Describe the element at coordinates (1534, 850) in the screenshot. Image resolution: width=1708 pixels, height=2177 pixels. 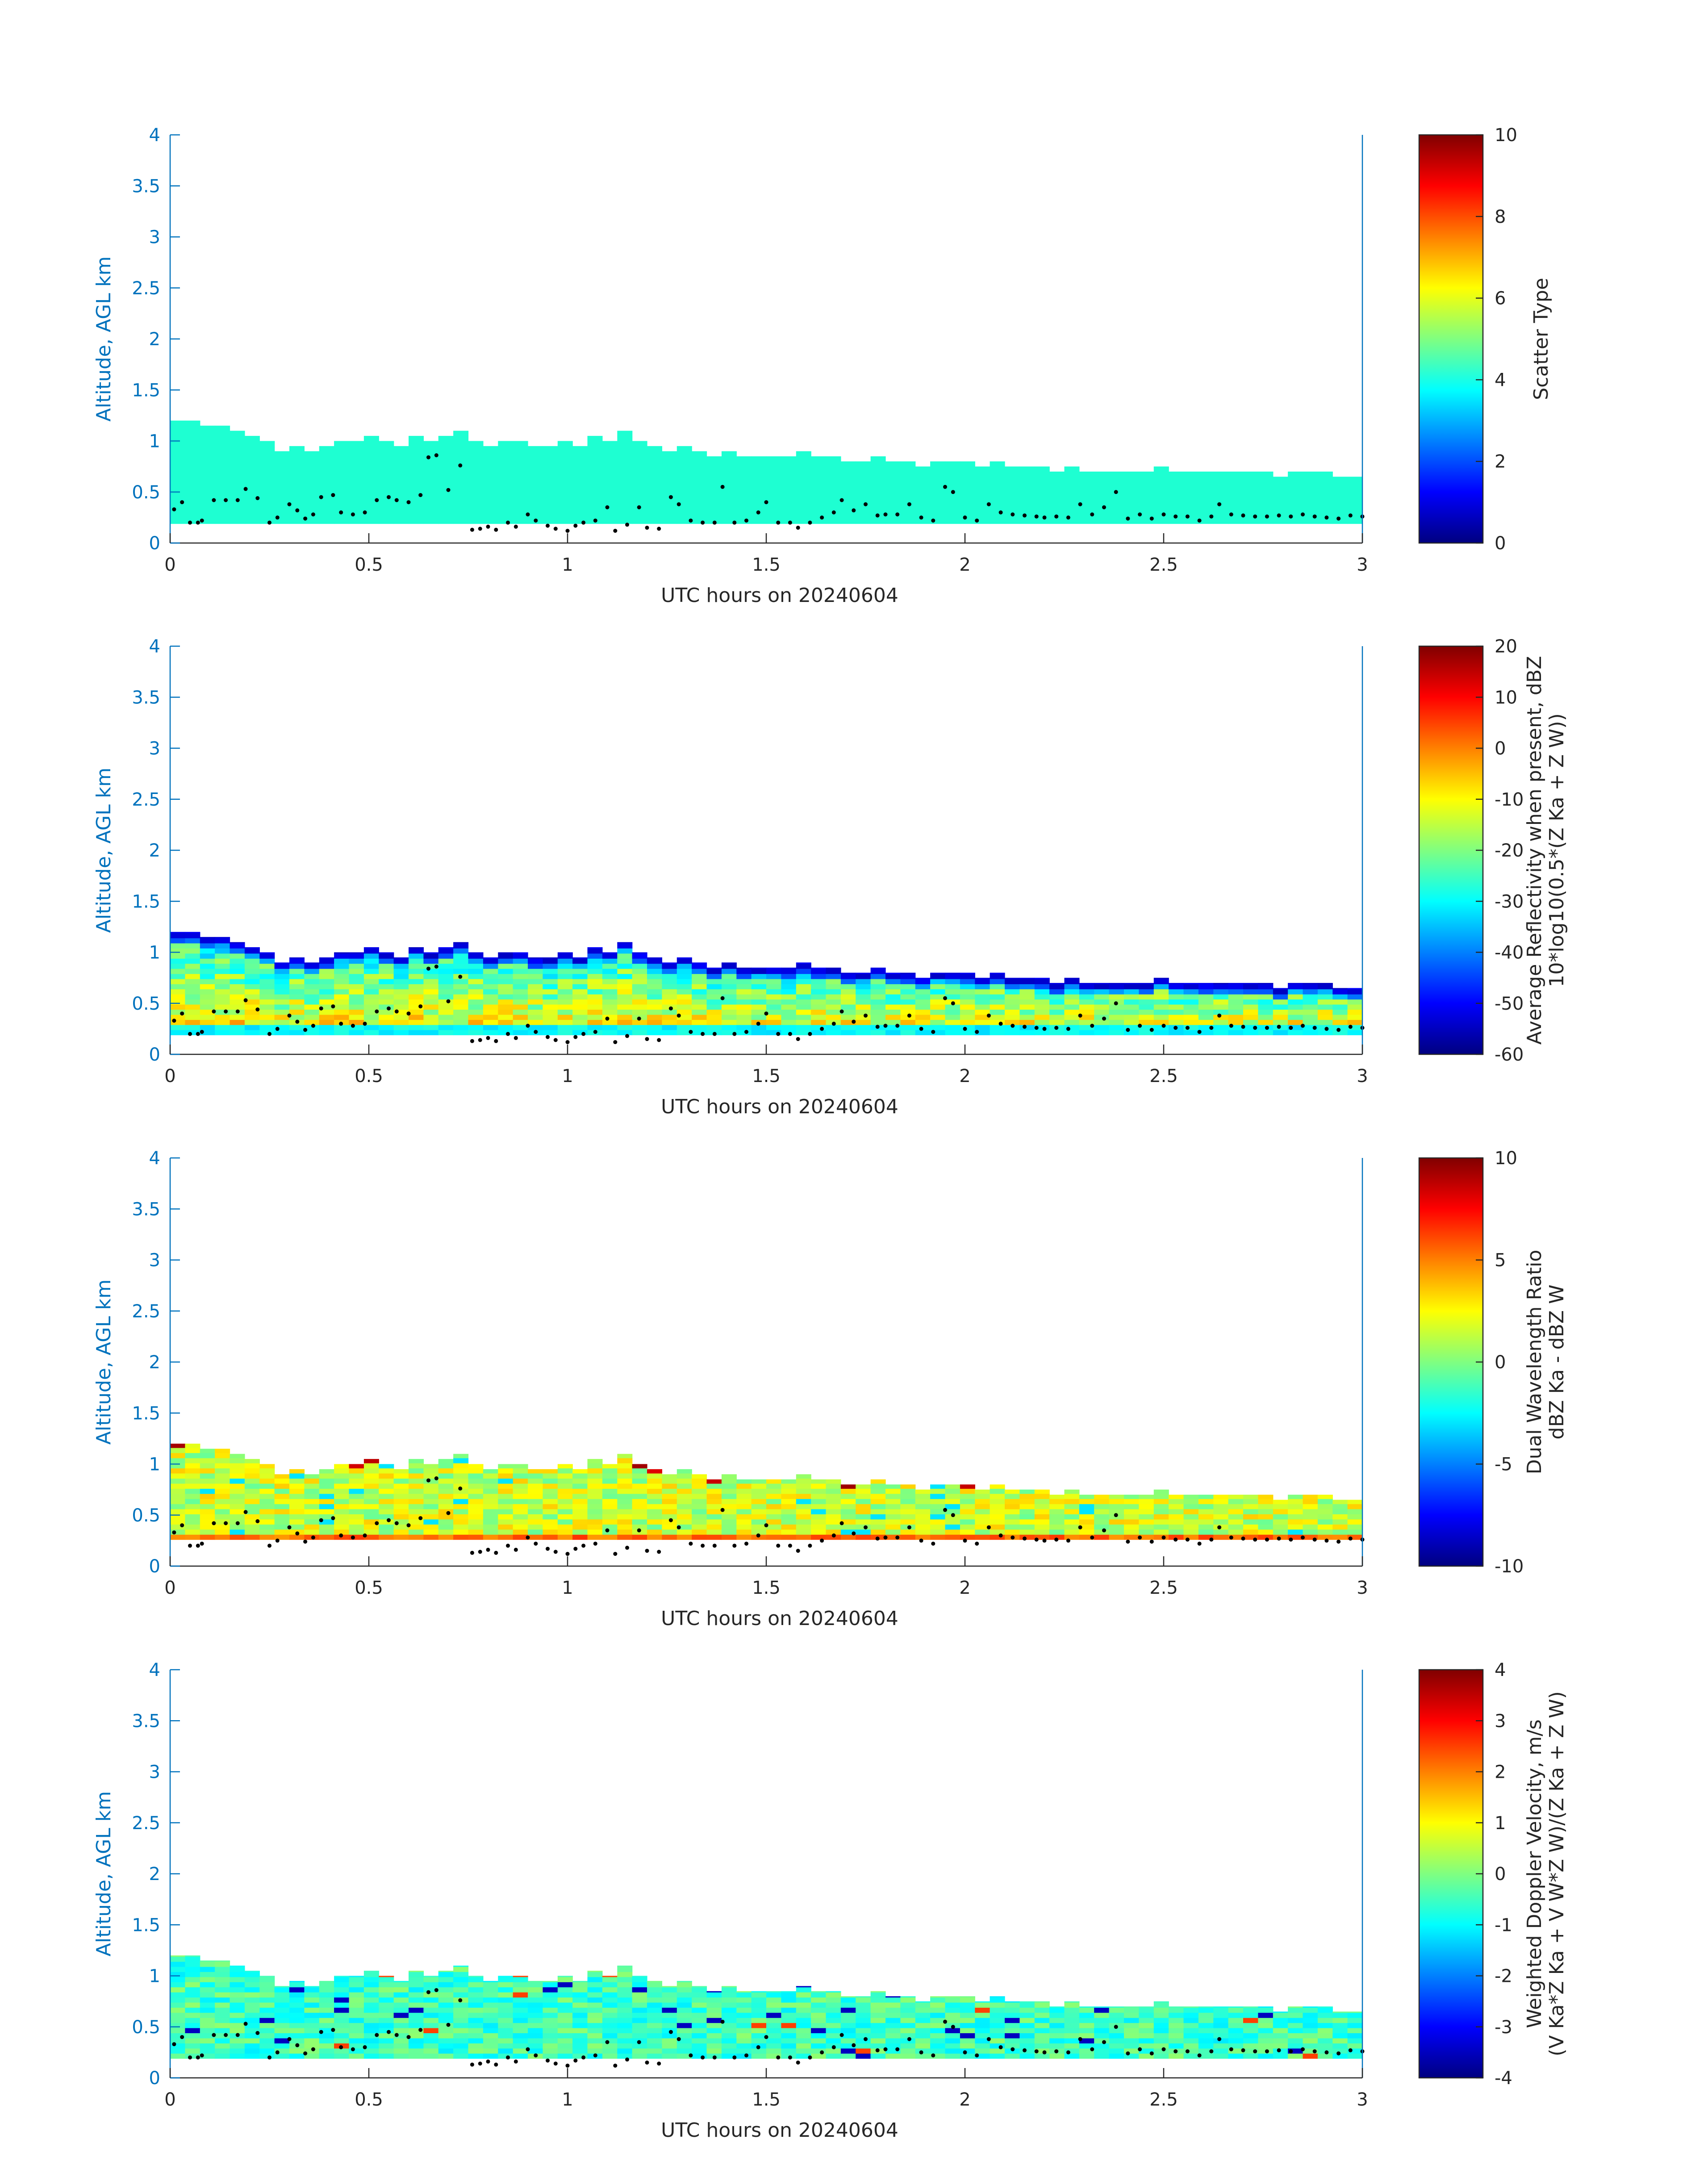
I see `colorbar-label: Average Reflectivity when present, dBZ` at that location.